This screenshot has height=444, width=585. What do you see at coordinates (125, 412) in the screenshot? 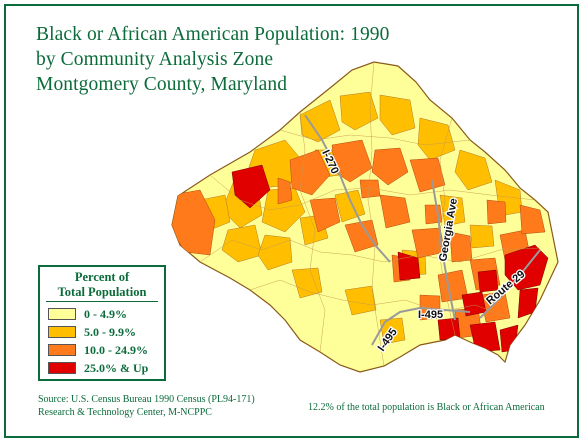
I see `source-line-2: Research & Technology Center, M-NCPPC` at bounding box center [125, 412].